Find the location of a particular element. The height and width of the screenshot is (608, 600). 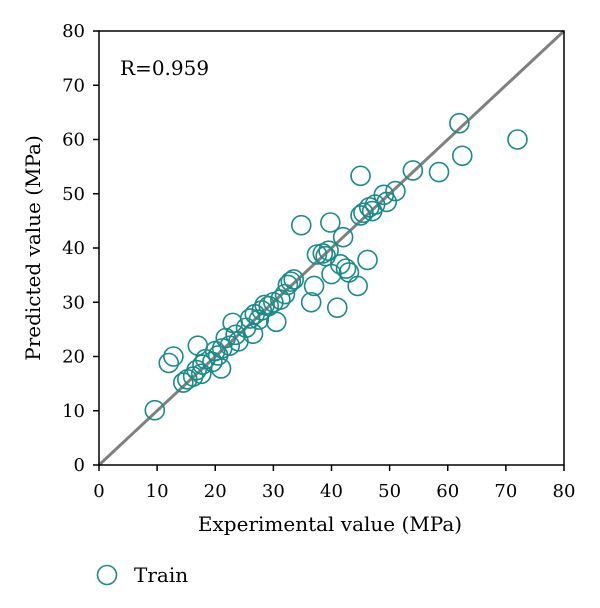

r-value-annotation: R=0.959 is located at coordinates (164, 68).